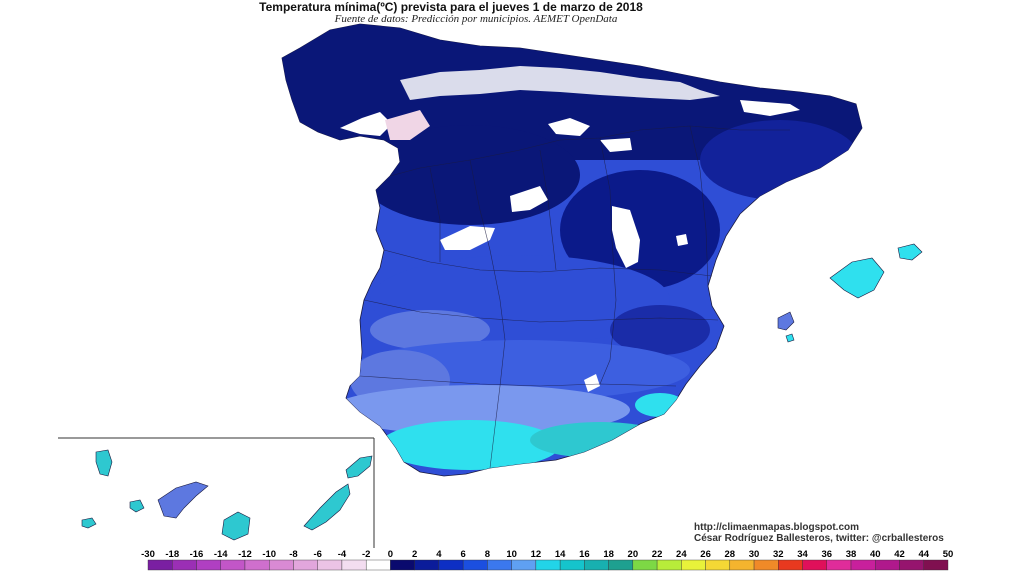  What do you see at coordinates (269, 554) in the screenshot?
I see `legend-label: -10` at bounding box center [269, 554].